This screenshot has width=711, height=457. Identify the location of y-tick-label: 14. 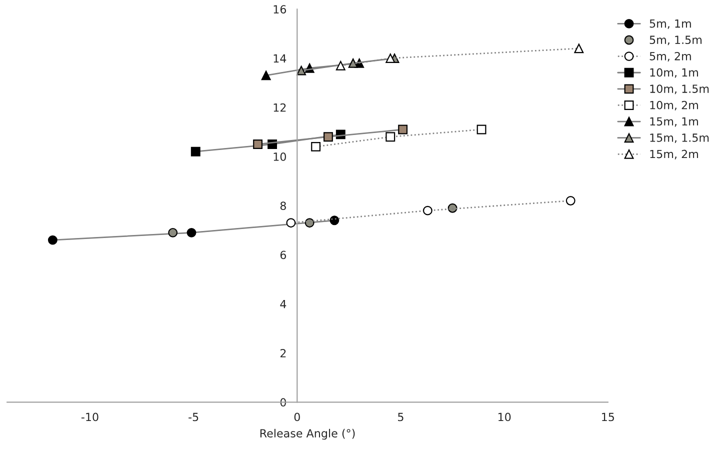
(280, 58).